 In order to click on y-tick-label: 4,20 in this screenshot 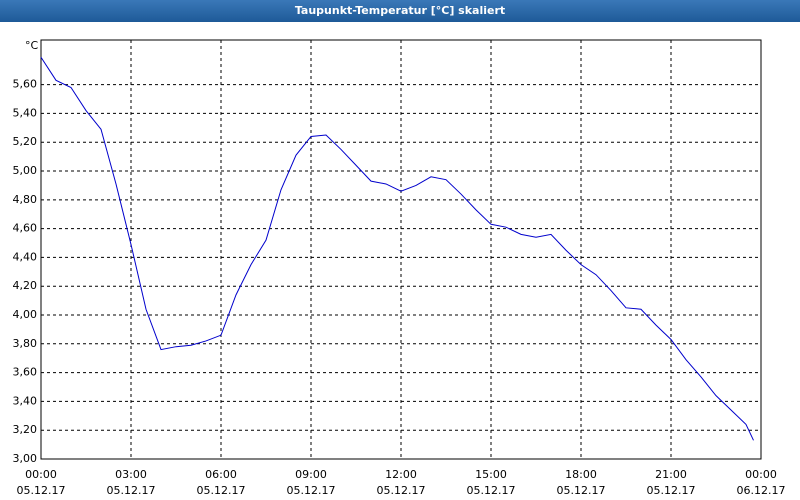, I will do `click(25, 285)`.